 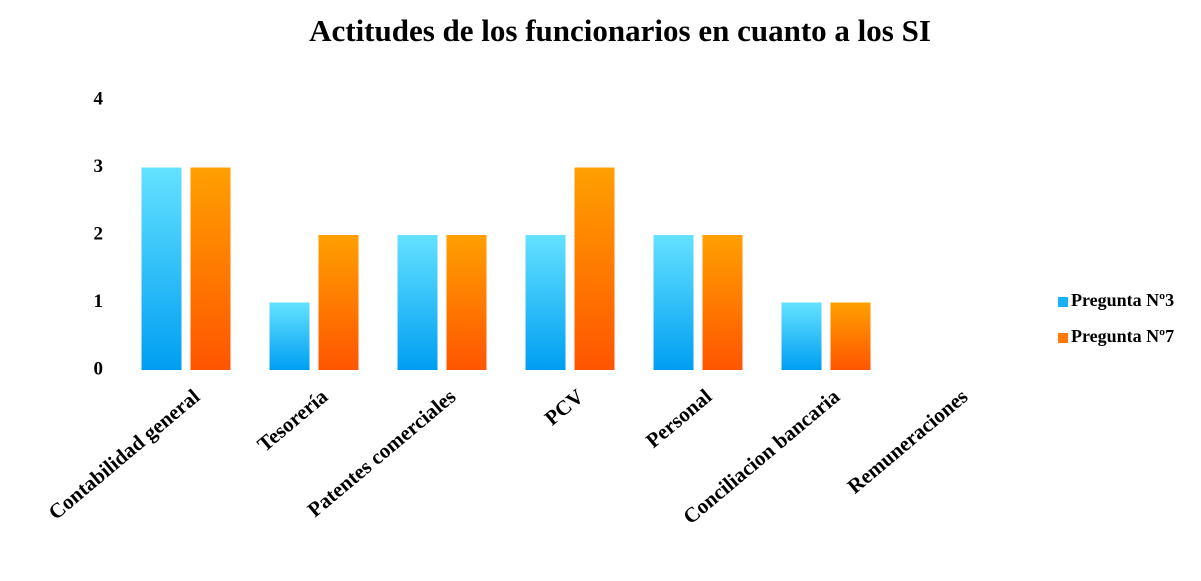 What do you see at coordinates (99, 233) in the screenshot?
I see `y-tick-label: 2` at bounding box center [99, 233].